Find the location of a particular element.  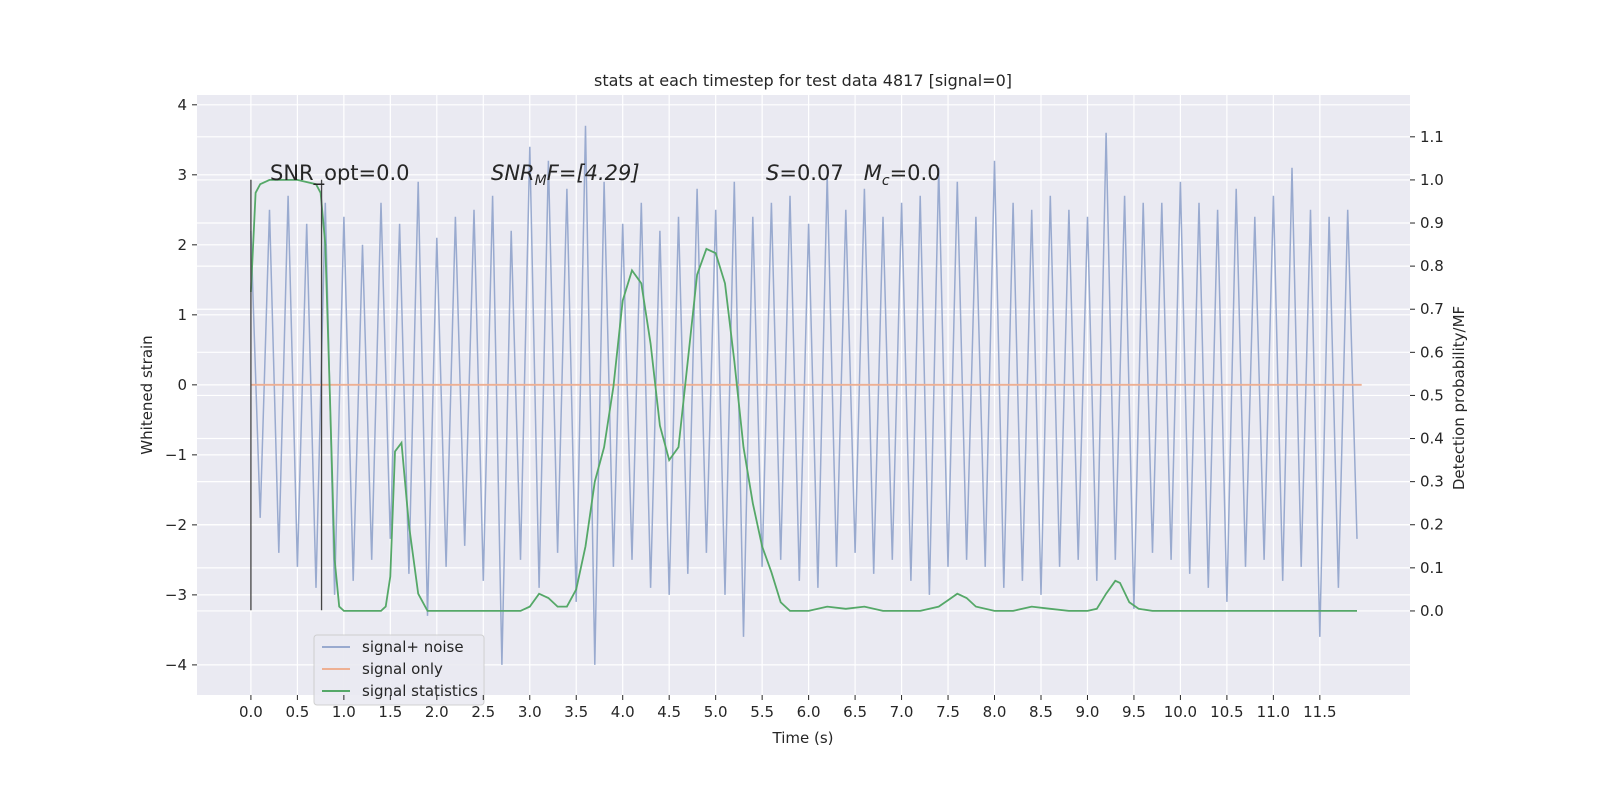

x-tick-label: 4.0 is located at coordinates (623, 712).